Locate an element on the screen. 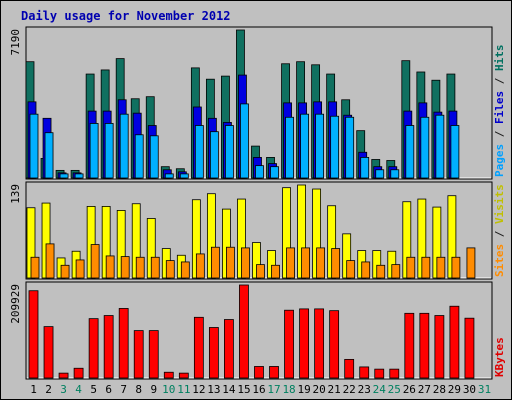 The image size is (512, 401). max-label-hits_files_pages: 7190 is located at coordinates (15, 42).